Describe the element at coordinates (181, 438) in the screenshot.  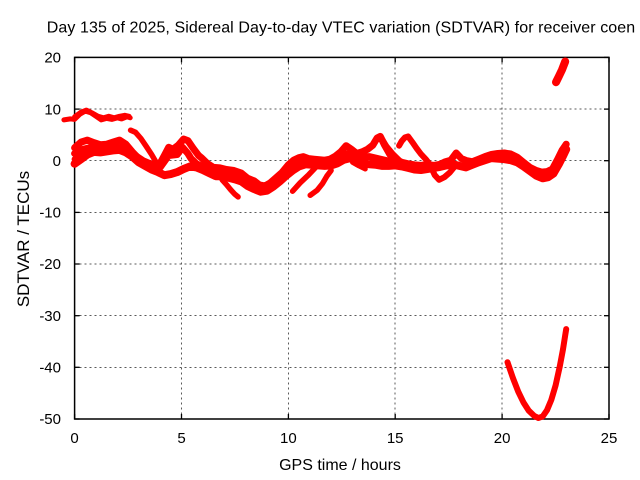
I see `svg-text: 5` at that location.